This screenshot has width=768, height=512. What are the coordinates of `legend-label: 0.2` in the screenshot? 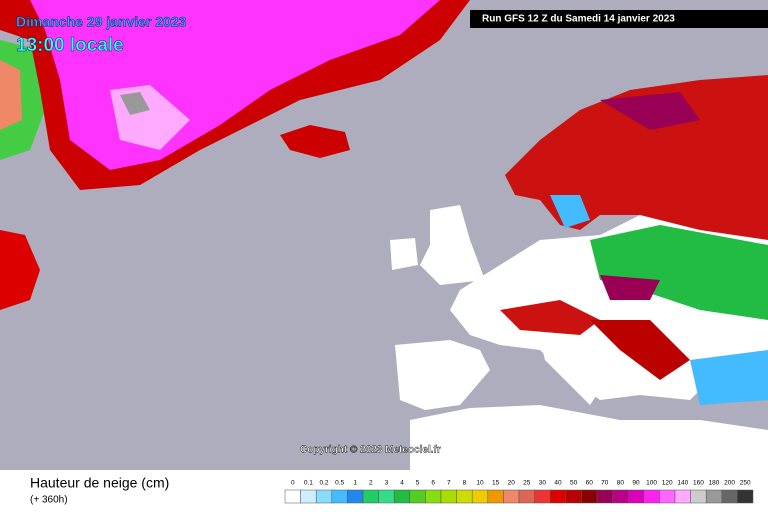 It's located at (323, 483).